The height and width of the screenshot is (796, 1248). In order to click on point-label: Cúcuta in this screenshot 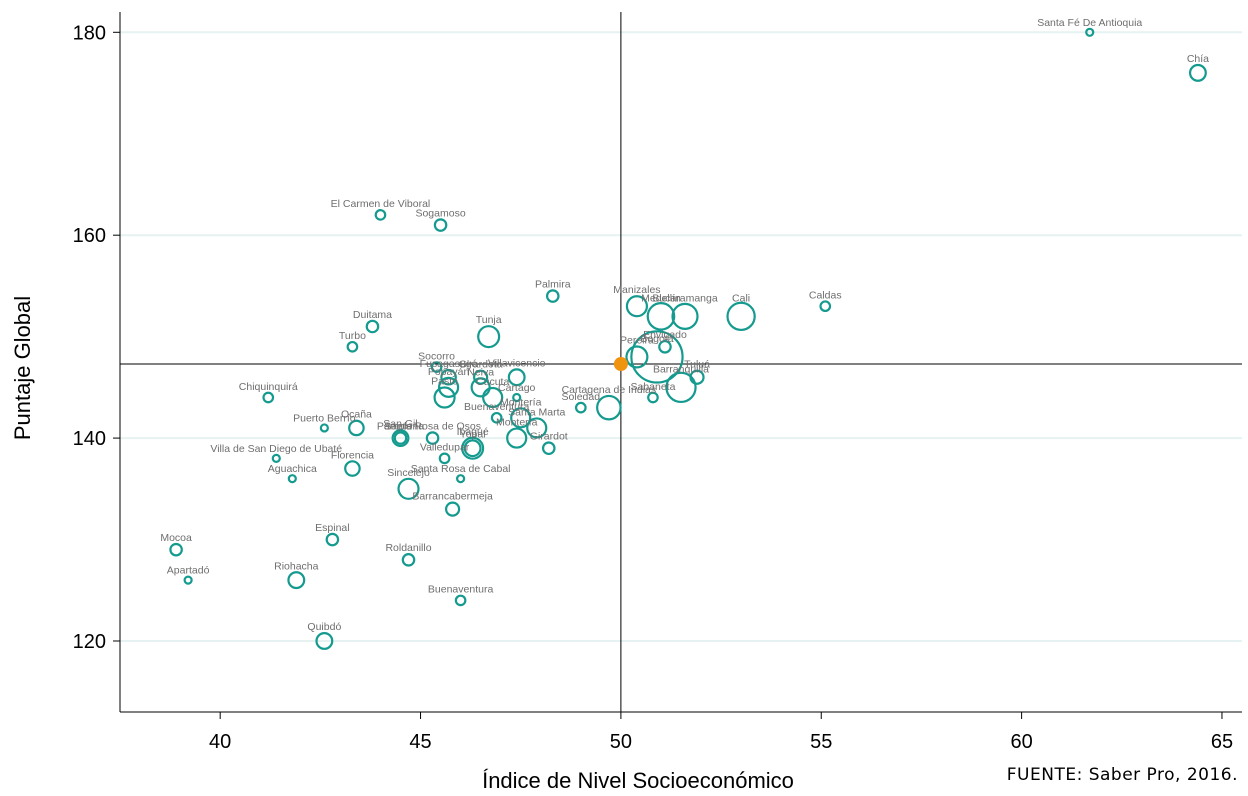, I will do `click(492, 382)`.